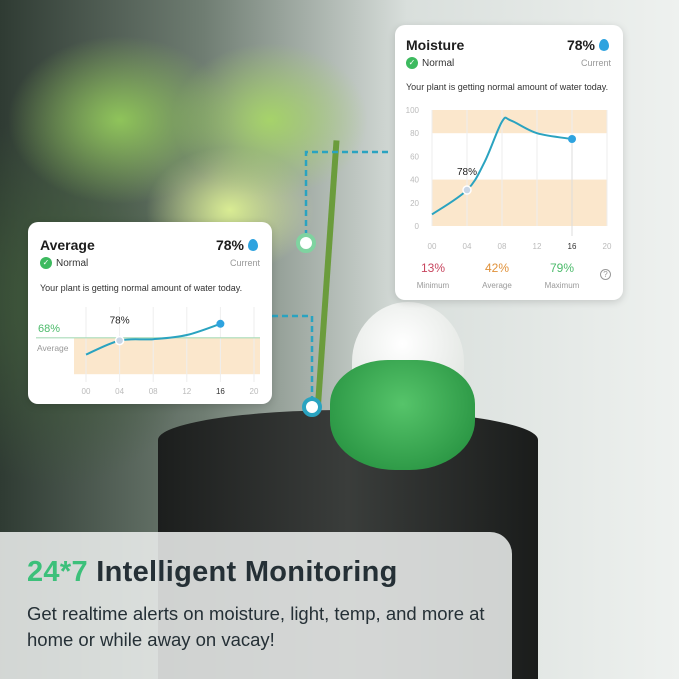 This screenshot has height=679, width=679. Describe the element at coordinates (433, 285) in the screenshot. I see `stat-label: Minimum` at that location.